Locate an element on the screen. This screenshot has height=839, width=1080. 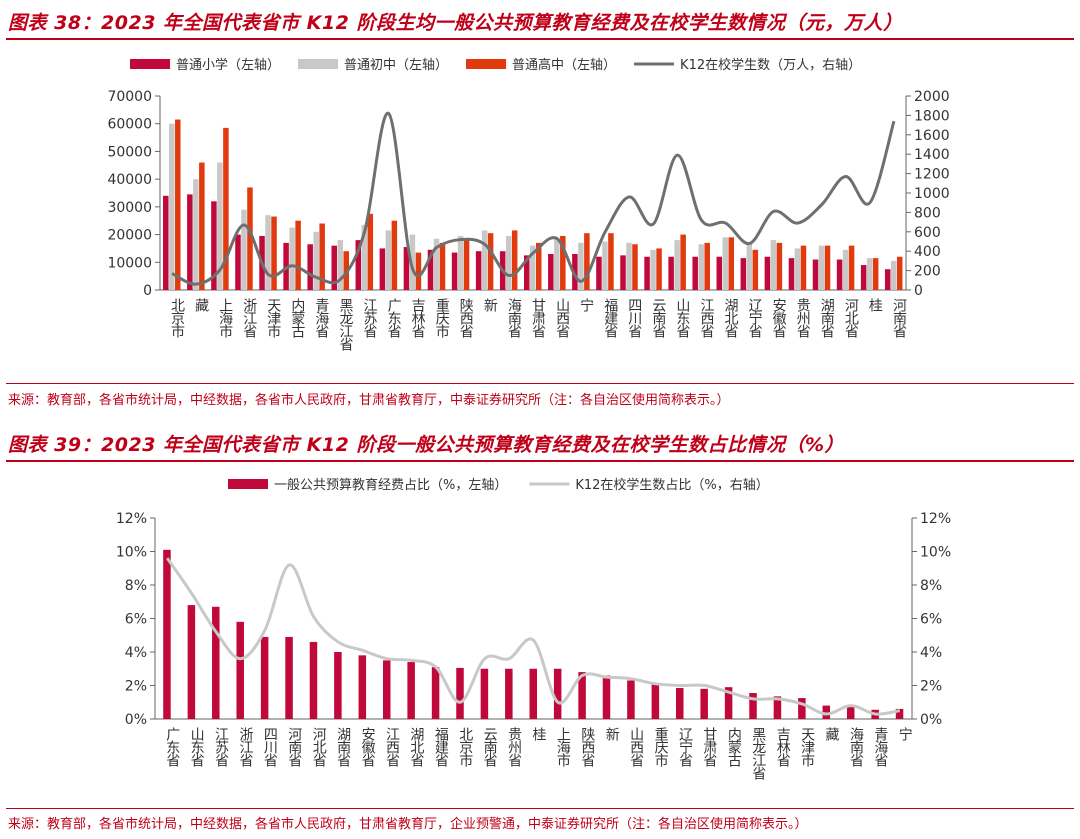
left-tick-label: 8% is located at coordinates (136, 586).